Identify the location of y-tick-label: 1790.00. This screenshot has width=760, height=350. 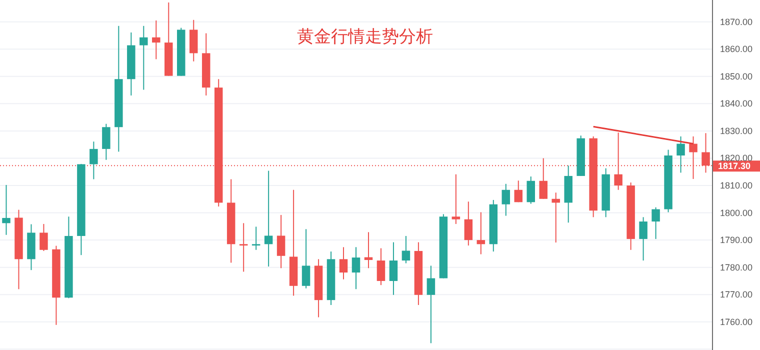
(736, 240).